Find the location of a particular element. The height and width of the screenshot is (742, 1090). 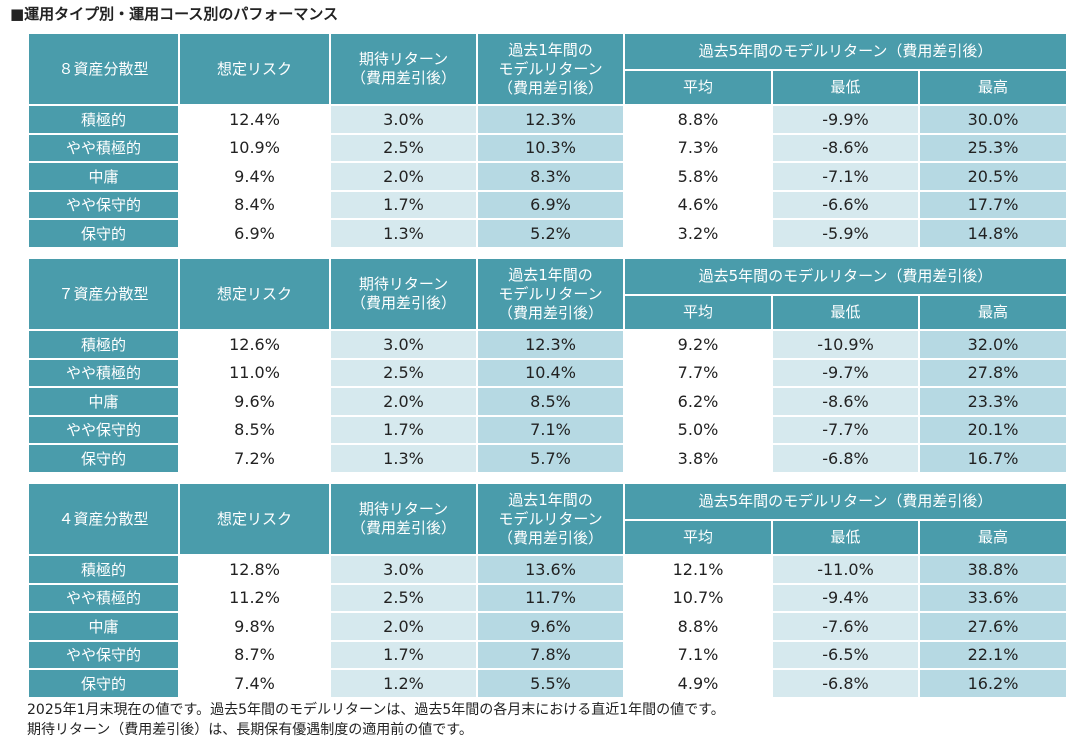

five-year-avg-cell: 6.2% is located at coordinates (698, 401).